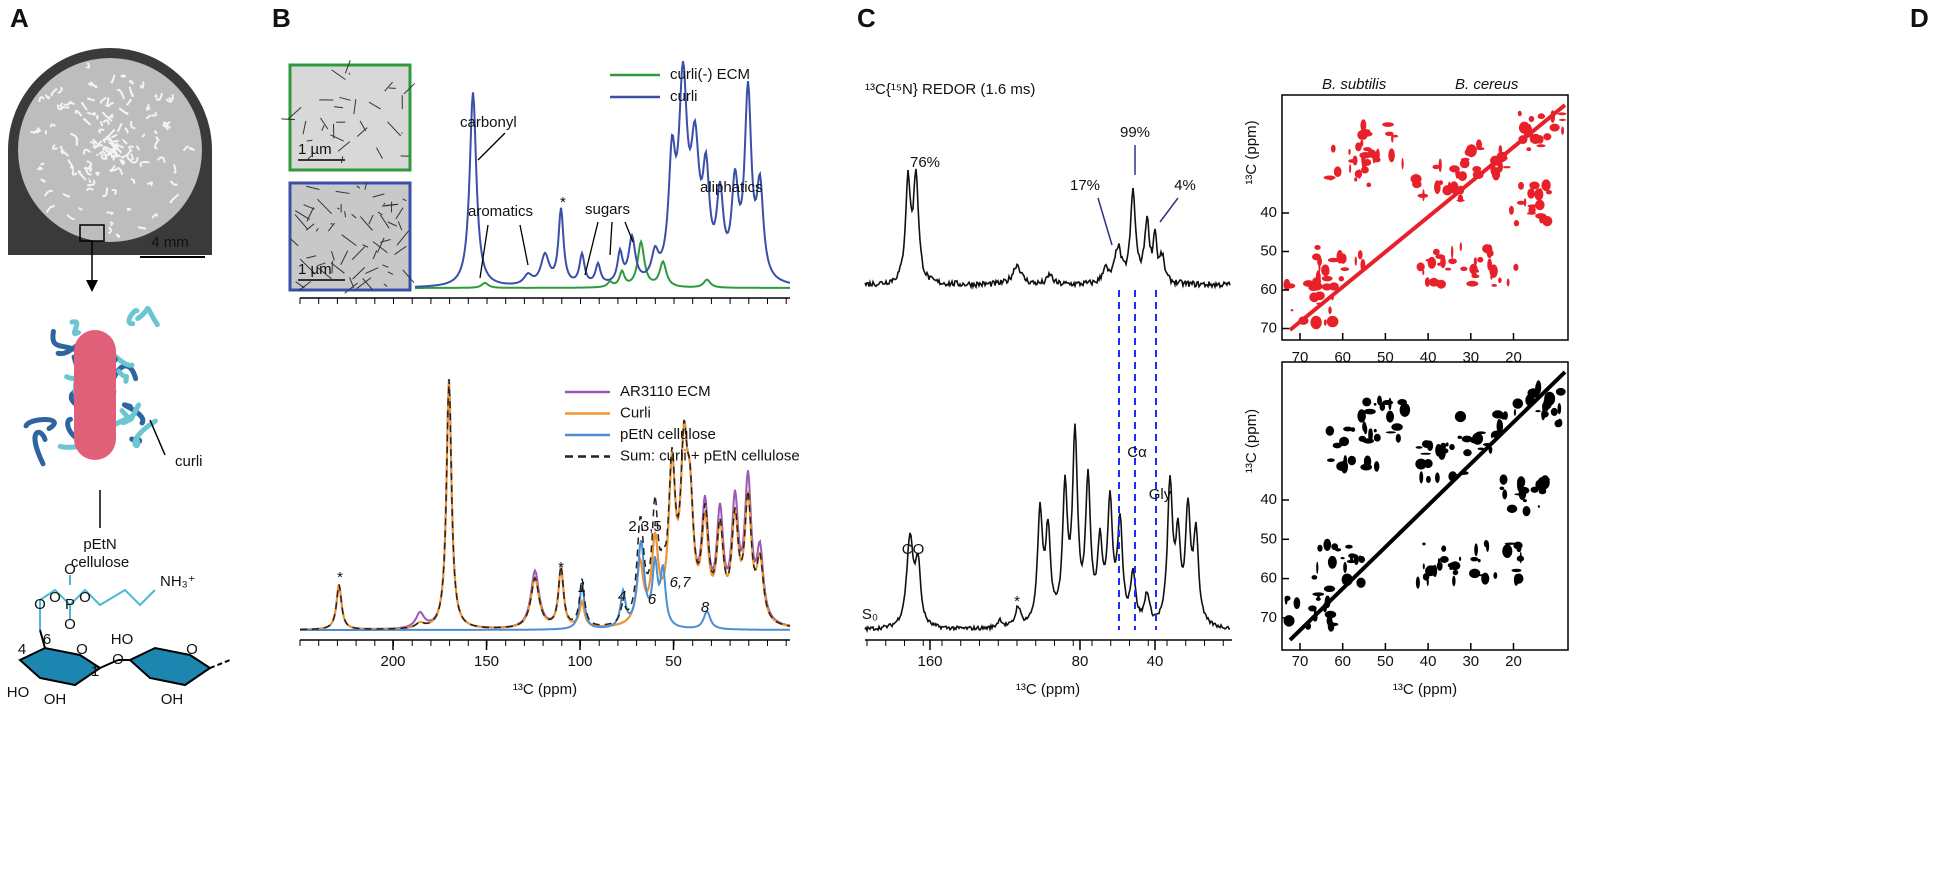 The height and width of the screenshot is (870, 1953). Describe the element at coordinates (315, 269) in the screenshot. I see `scale-label: 1 µm` at that location.